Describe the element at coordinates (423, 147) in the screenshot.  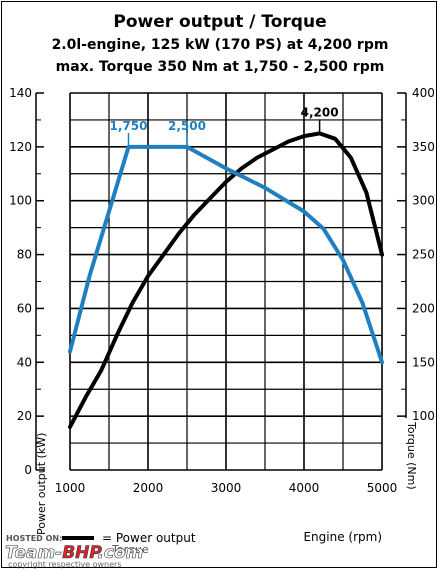
I see `y-right-tick-label: 350` at that location.